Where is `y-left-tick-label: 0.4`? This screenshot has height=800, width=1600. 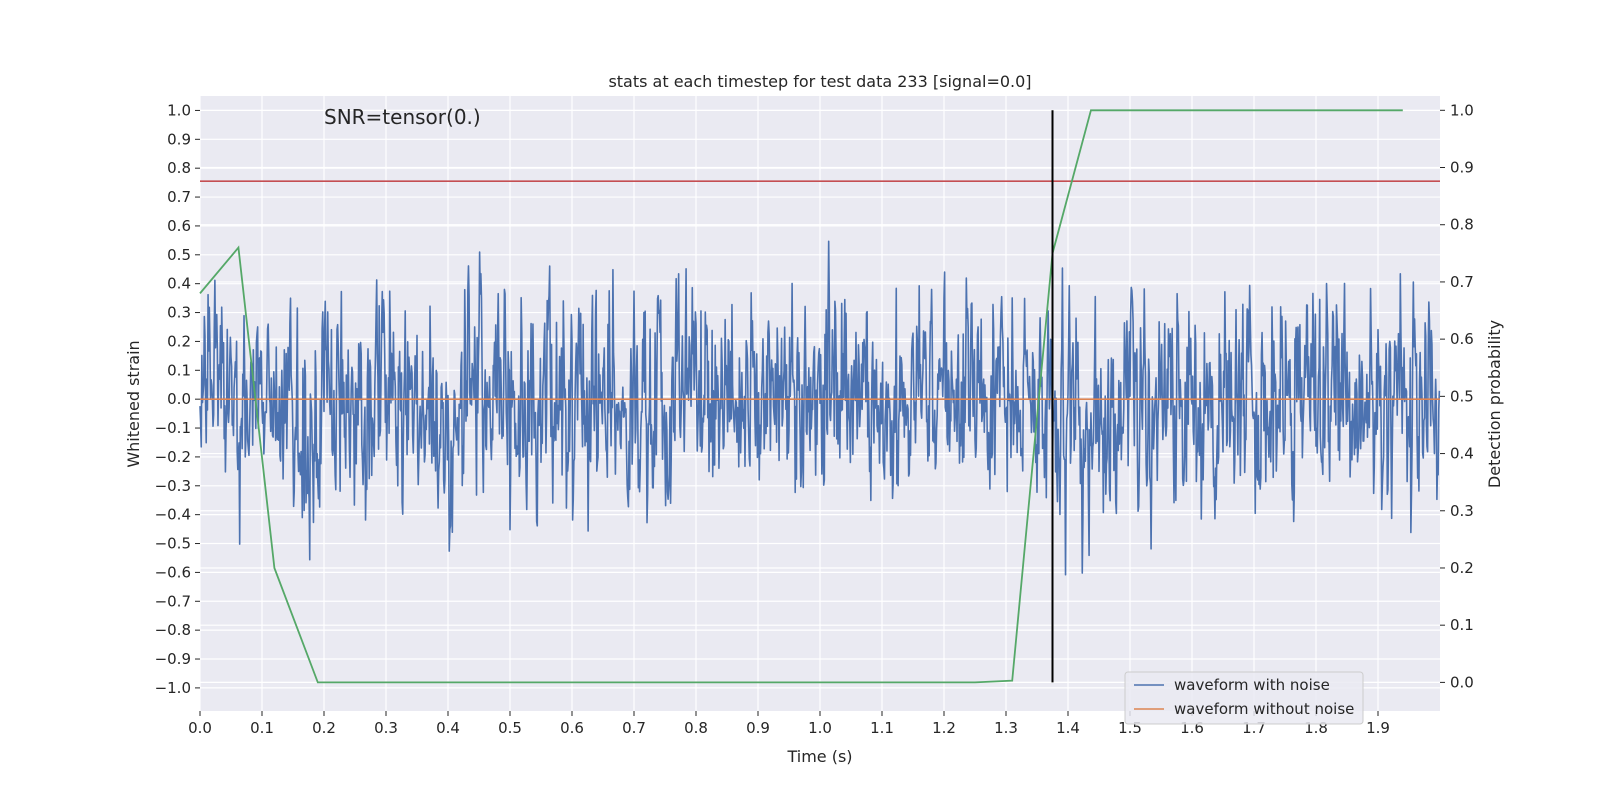 y-left-tick-label: 0.4 is located at coordinates (179, 284).